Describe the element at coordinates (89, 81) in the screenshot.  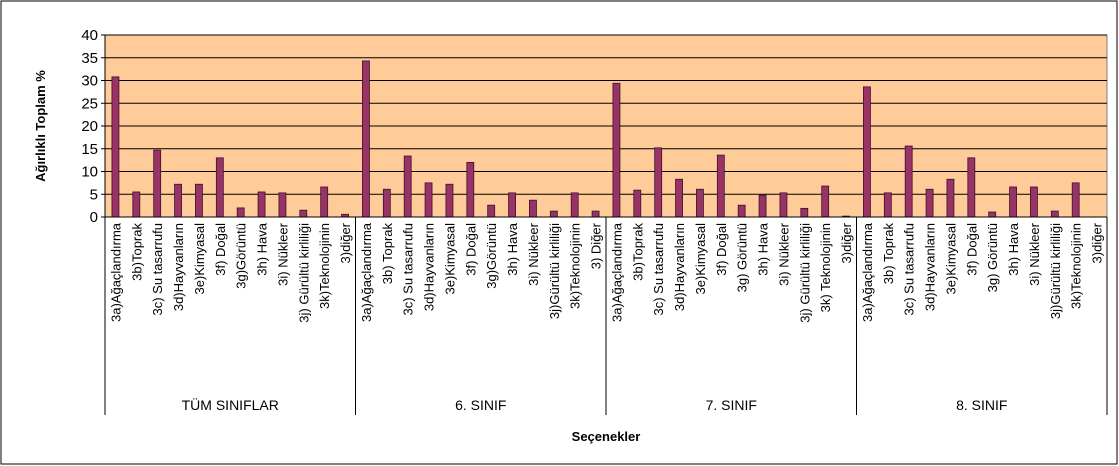
I see `y-tick-label: 30` at that location.